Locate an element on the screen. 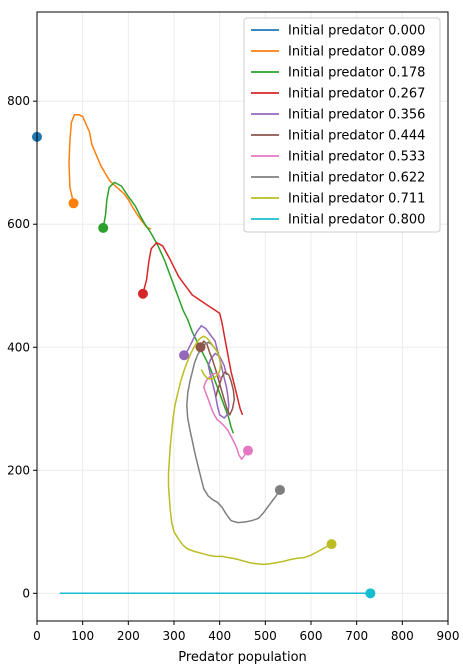 Image resolution: width=463 pixels, height=664 pixels. x-tick-label: 0 is located at coordinates (37, 636).